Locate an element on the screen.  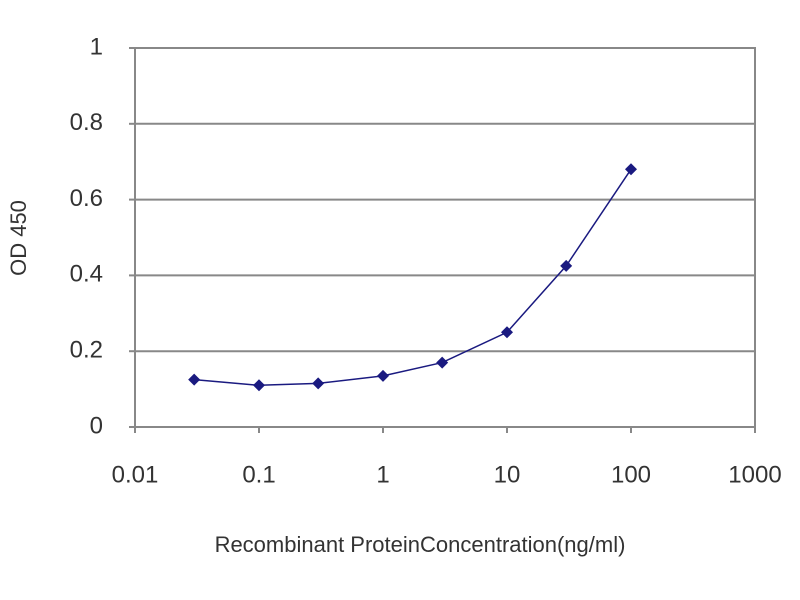
y-axis-label: OD 450 is located at coordinates (18, 238).